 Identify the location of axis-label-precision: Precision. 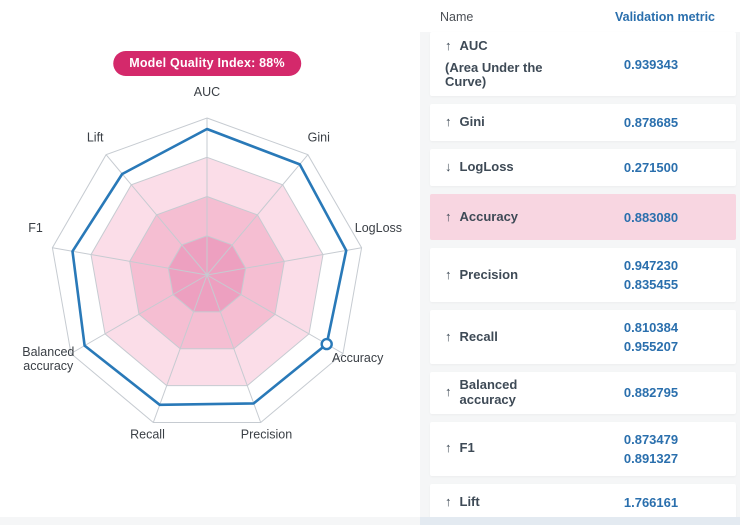
(266, 435).